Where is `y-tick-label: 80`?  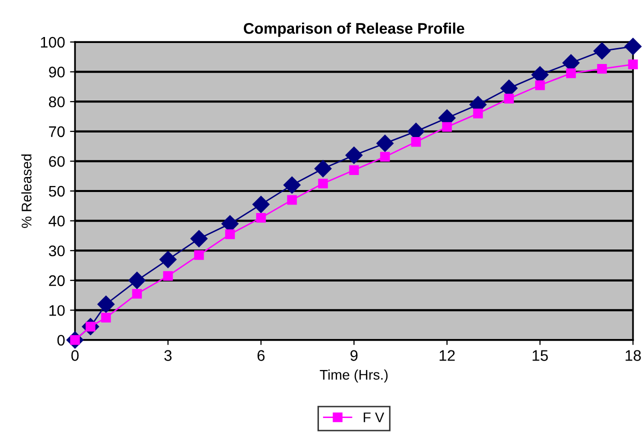
y-tick-label: 80 is located at coordinates (56, 102).